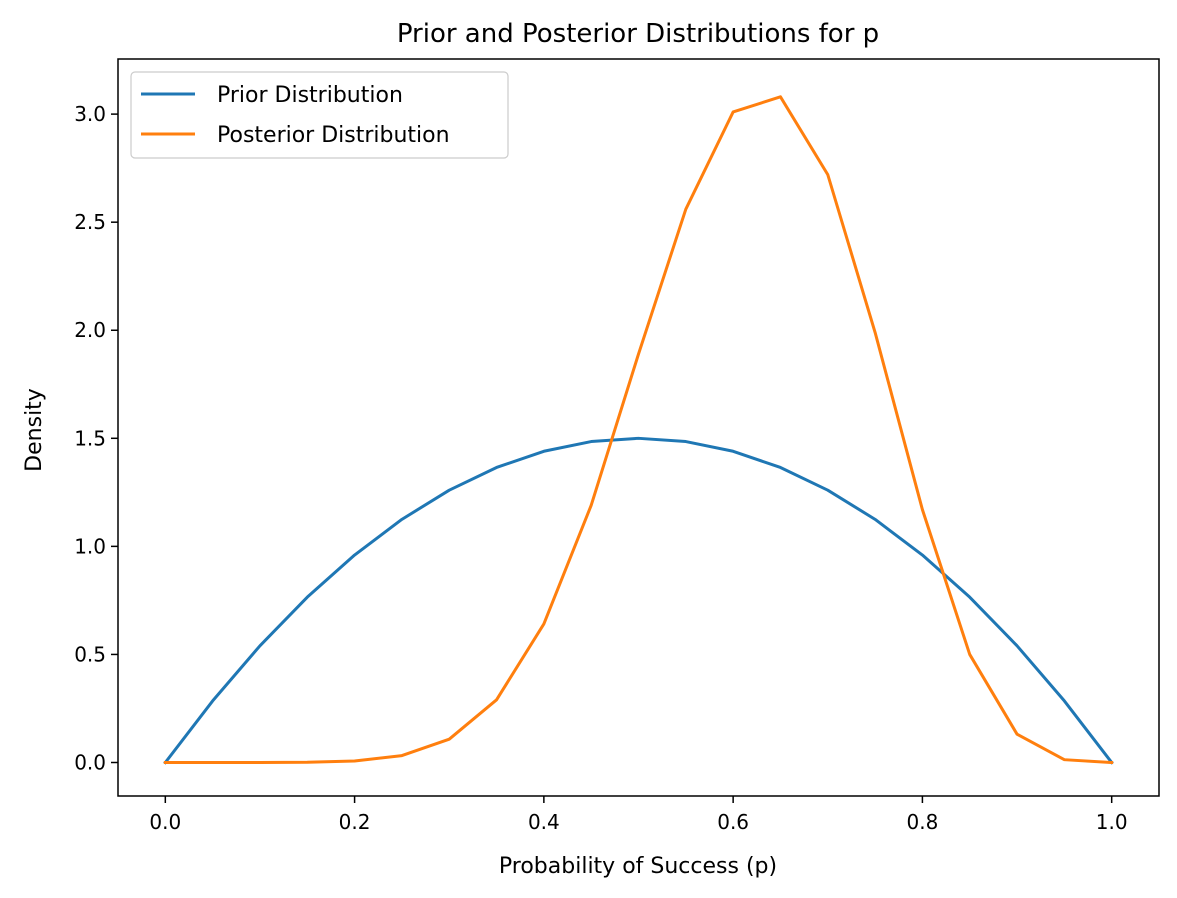 The width and height of the screenshot is (1177, 898). What do you see at coordinates (638, 866) in the screenshot?
I see `x-axis-label: Probability of Success (p)` at bounding box center [638, 866].